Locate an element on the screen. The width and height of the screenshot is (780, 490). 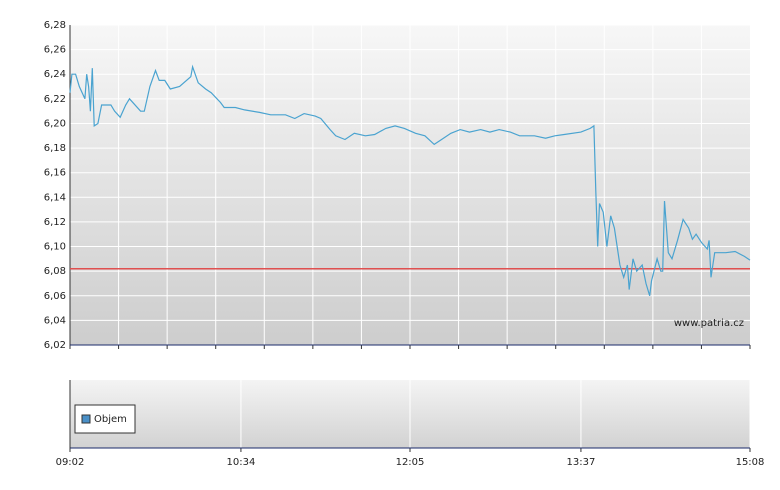
y-tick-label: 6,24 is located at coordinates (55, 74).